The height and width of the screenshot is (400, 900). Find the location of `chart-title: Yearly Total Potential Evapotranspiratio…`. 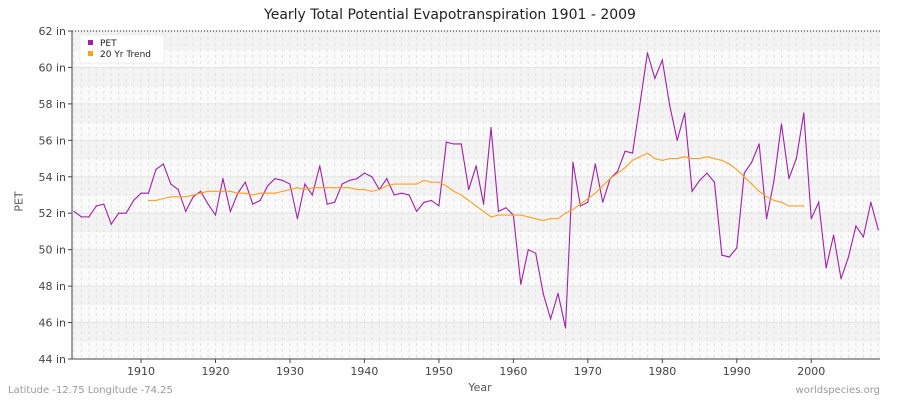

chart-title: Yearly Total Potential Evapotranspiratio… is located at coordinates (450, 15).